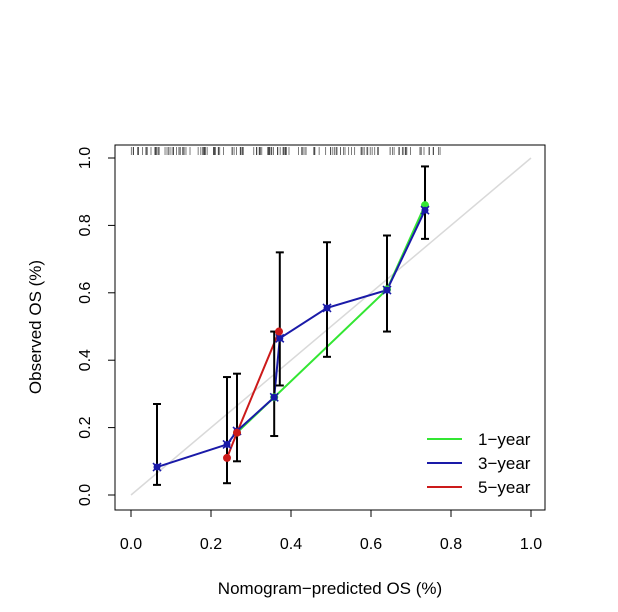 This screenshot has width=618, height=612. What do you see at coordinates (85, 427) in the screenshot?
I see `y-tick-label: 0.2` at bounding box center [85, 427].